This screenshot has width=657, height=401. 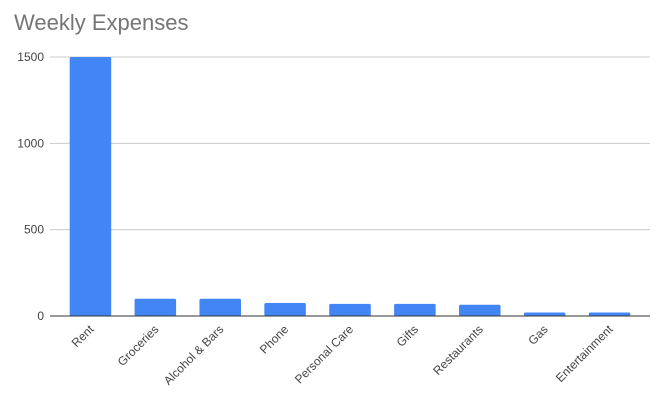 What do you see at coordinates (138, 345) in the screenshot?
I see `x-category-label: Groceries` at bounding box center [138, 345].